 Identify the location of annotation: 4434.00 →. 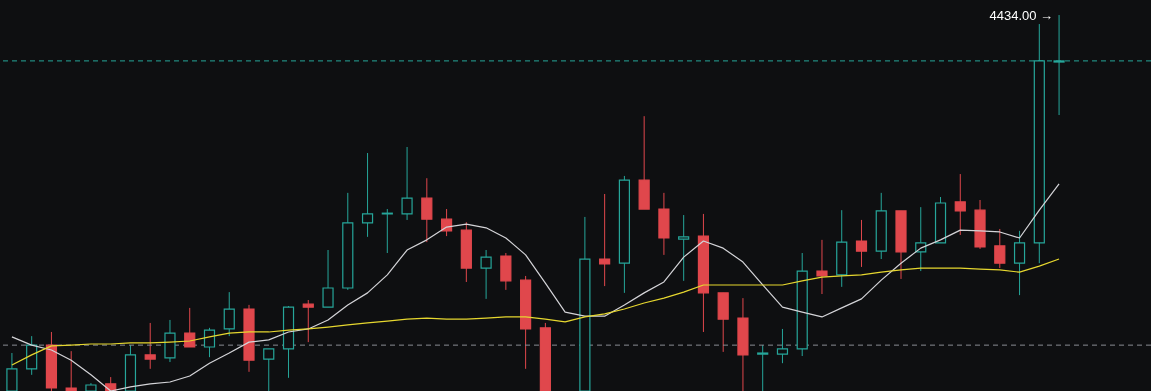
(1021, 16).